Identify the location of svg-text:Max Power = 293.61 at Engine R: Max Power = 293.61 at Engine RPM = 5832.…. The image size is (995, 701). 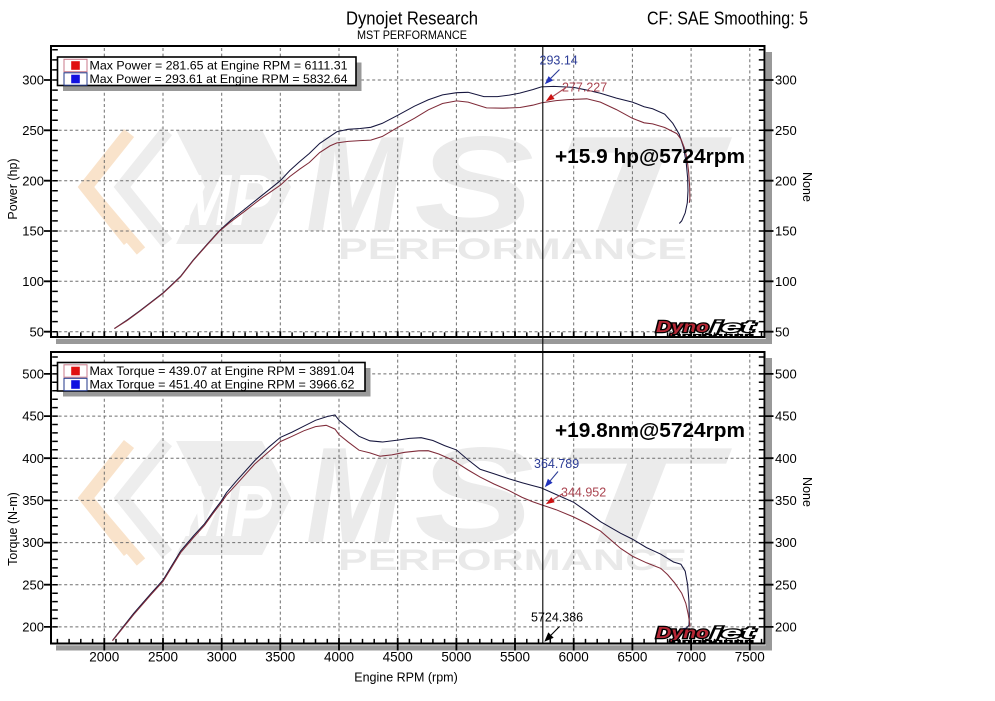
(219, 79).